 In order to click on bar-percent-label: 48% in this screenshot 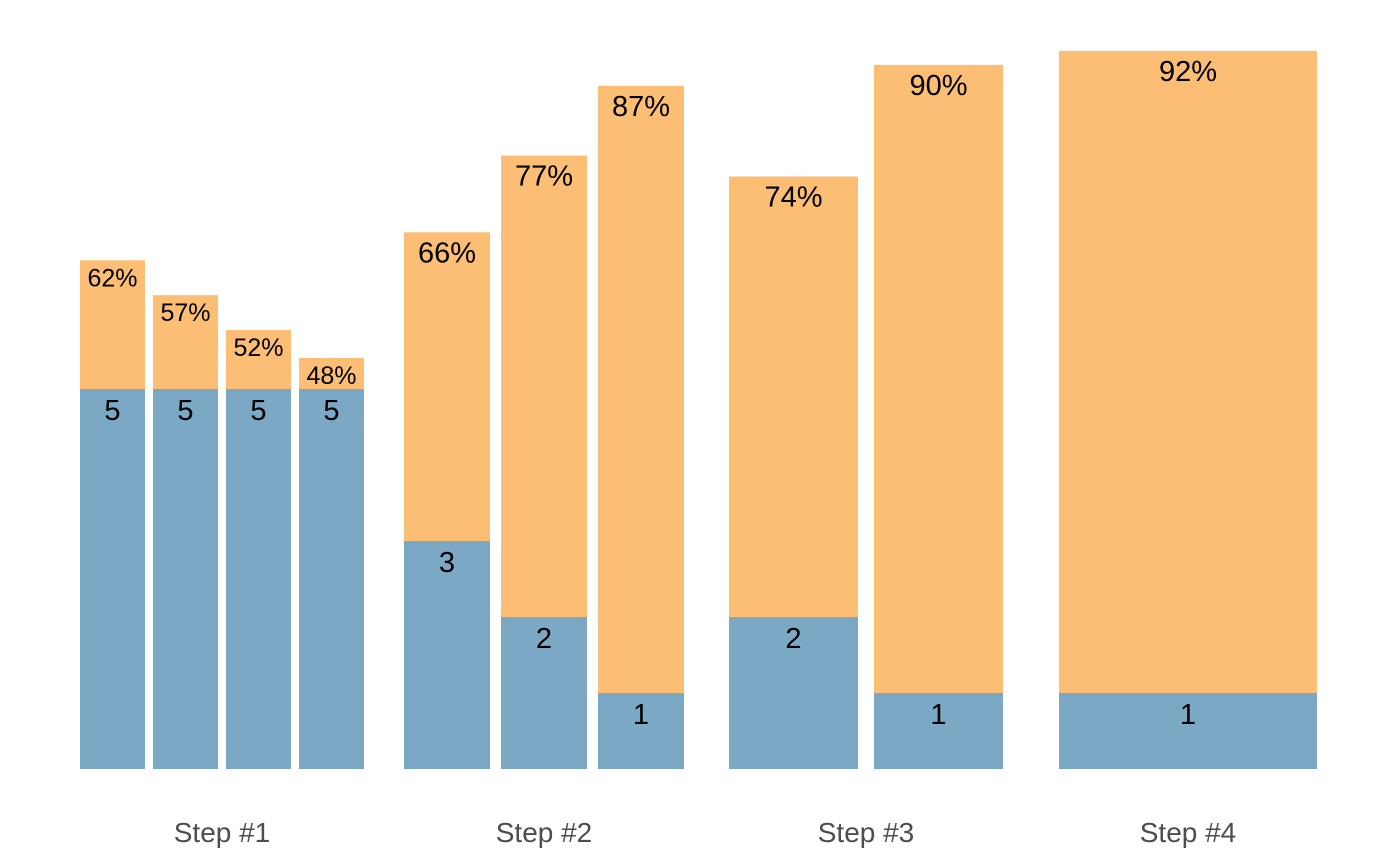, I will do `click(331, 376)`.